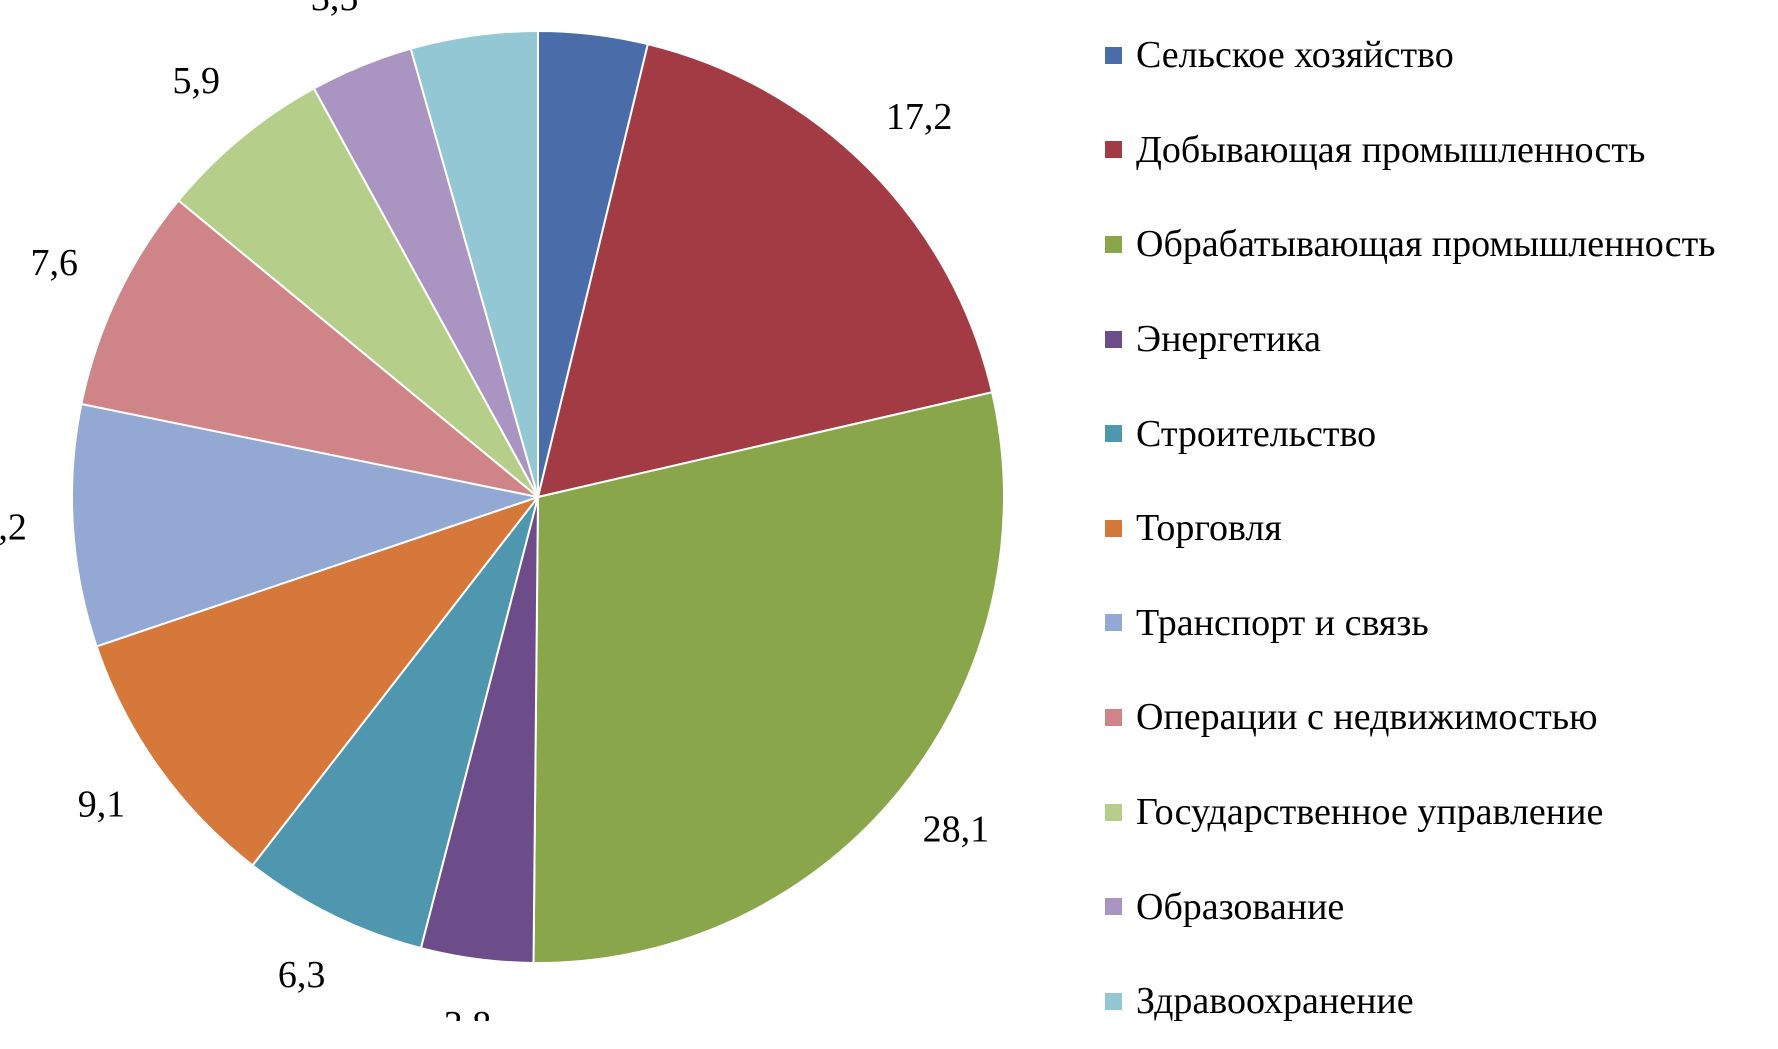 This screenshot has height=1049, width=1778. Describe the element at coordinates (1295, 55) in the screenshot. I see `legend-label: Сельское хозяйство` at that location.